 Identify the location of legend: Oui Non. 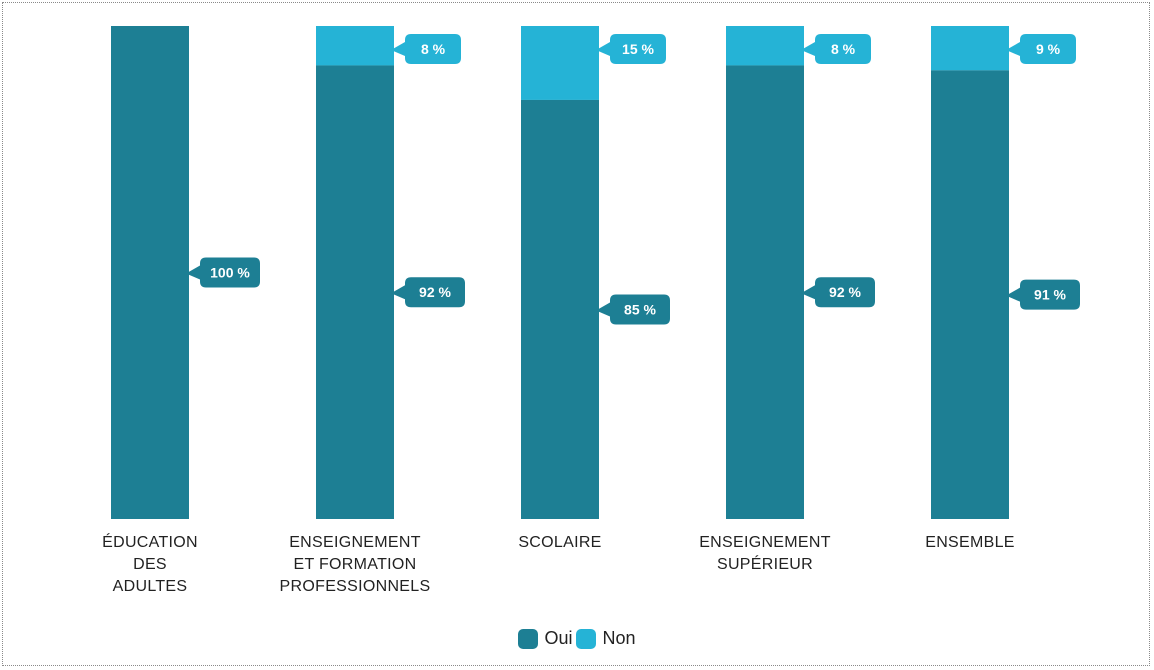
(577, 641).